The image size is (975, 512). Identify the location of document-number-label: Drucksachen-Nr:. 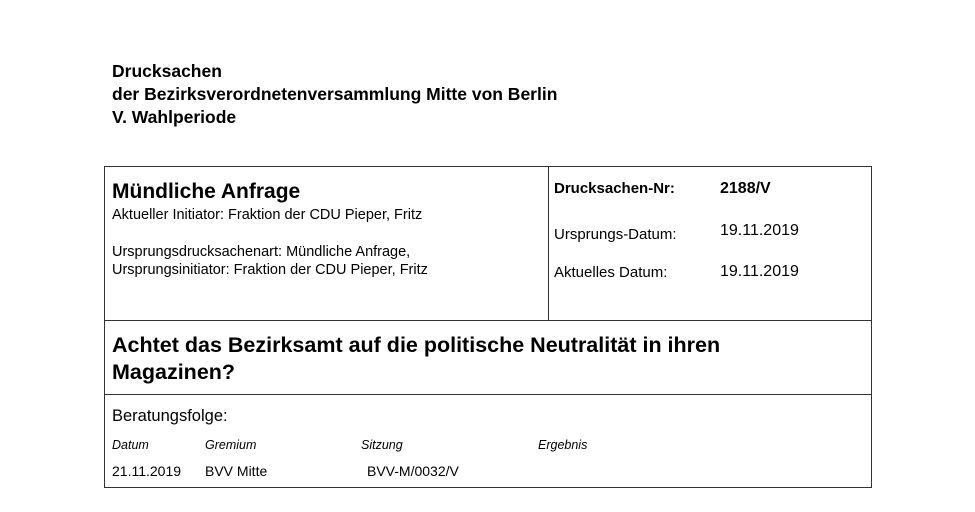
(614, 188).